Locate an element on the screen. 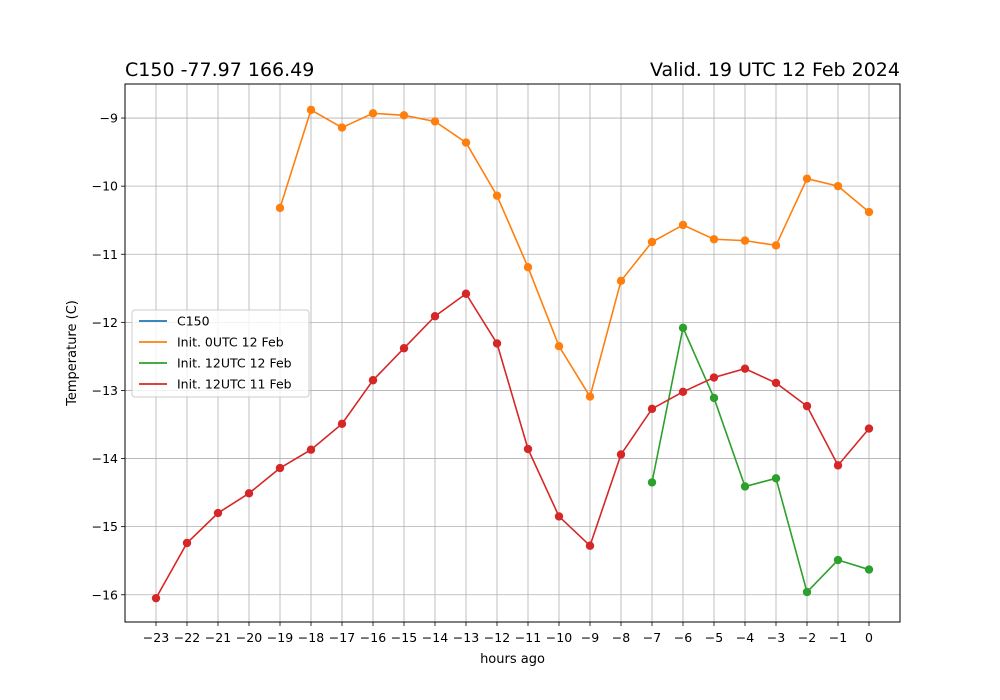 This screenshot has width=1000, height=700. x-tick-label: −13 is located at coordinates (466, 637).